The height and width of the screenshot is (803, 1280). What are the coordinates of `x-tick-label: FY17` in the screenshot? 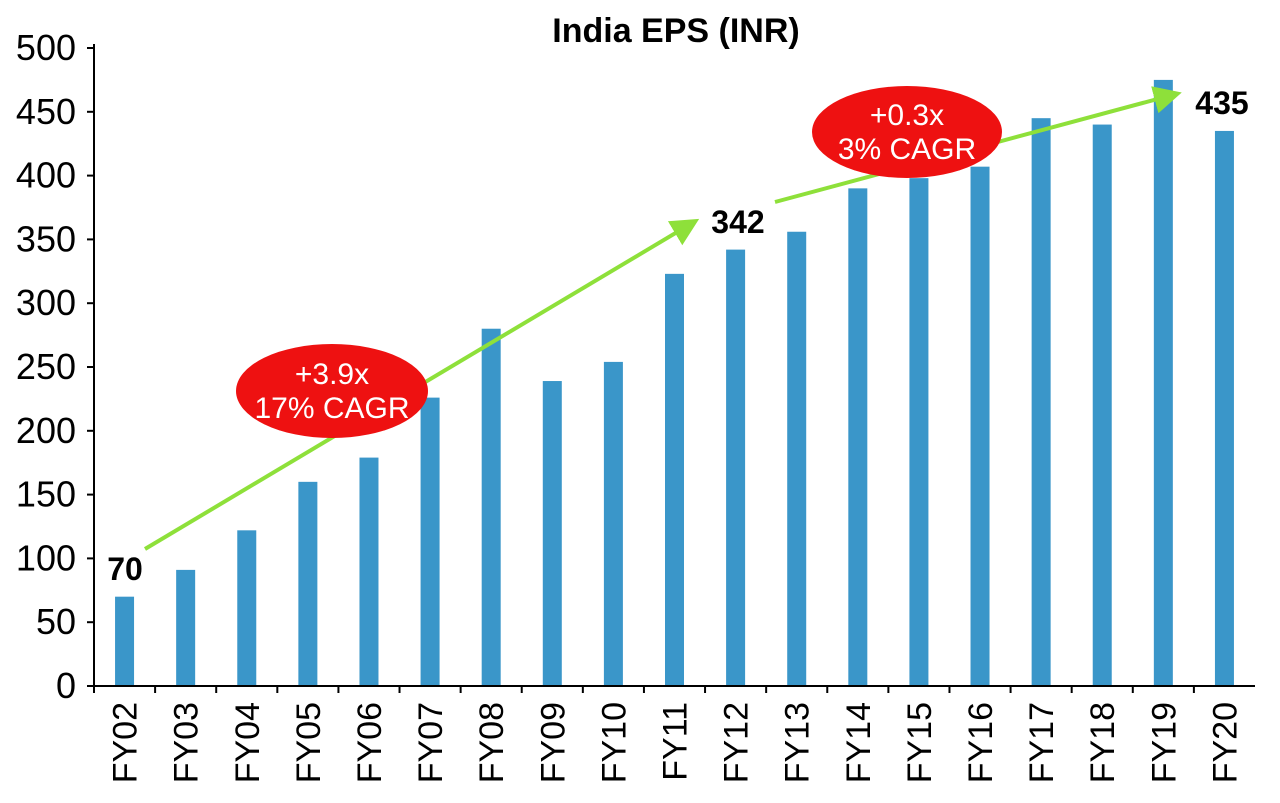 It's located at (1042, 742).